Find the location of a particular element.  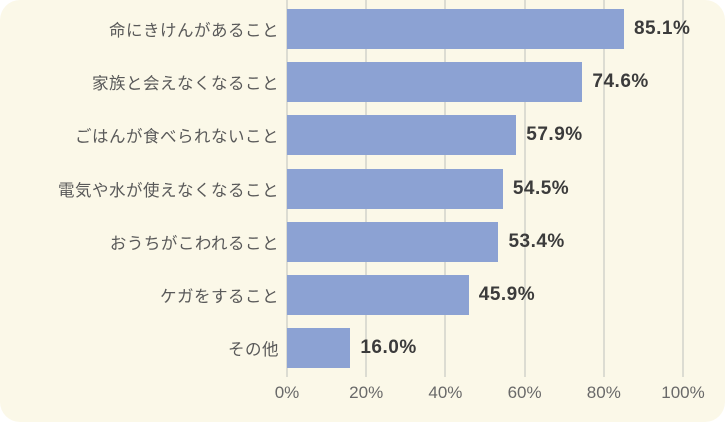

plot-cell: 53.4% is located at coordinates (485, 241).